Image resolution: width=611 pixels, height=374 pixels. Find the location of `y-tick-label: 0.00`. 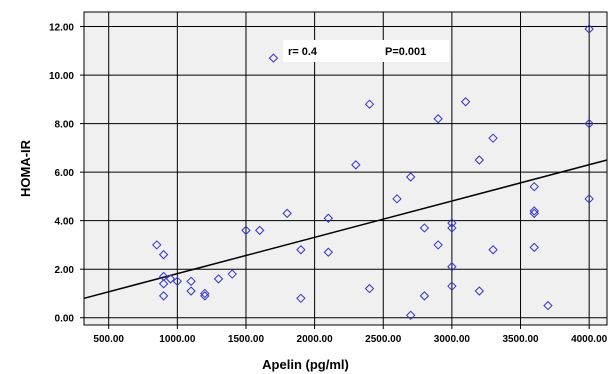

y-tick-label: 0.00 is located at coordinates (65, 319).